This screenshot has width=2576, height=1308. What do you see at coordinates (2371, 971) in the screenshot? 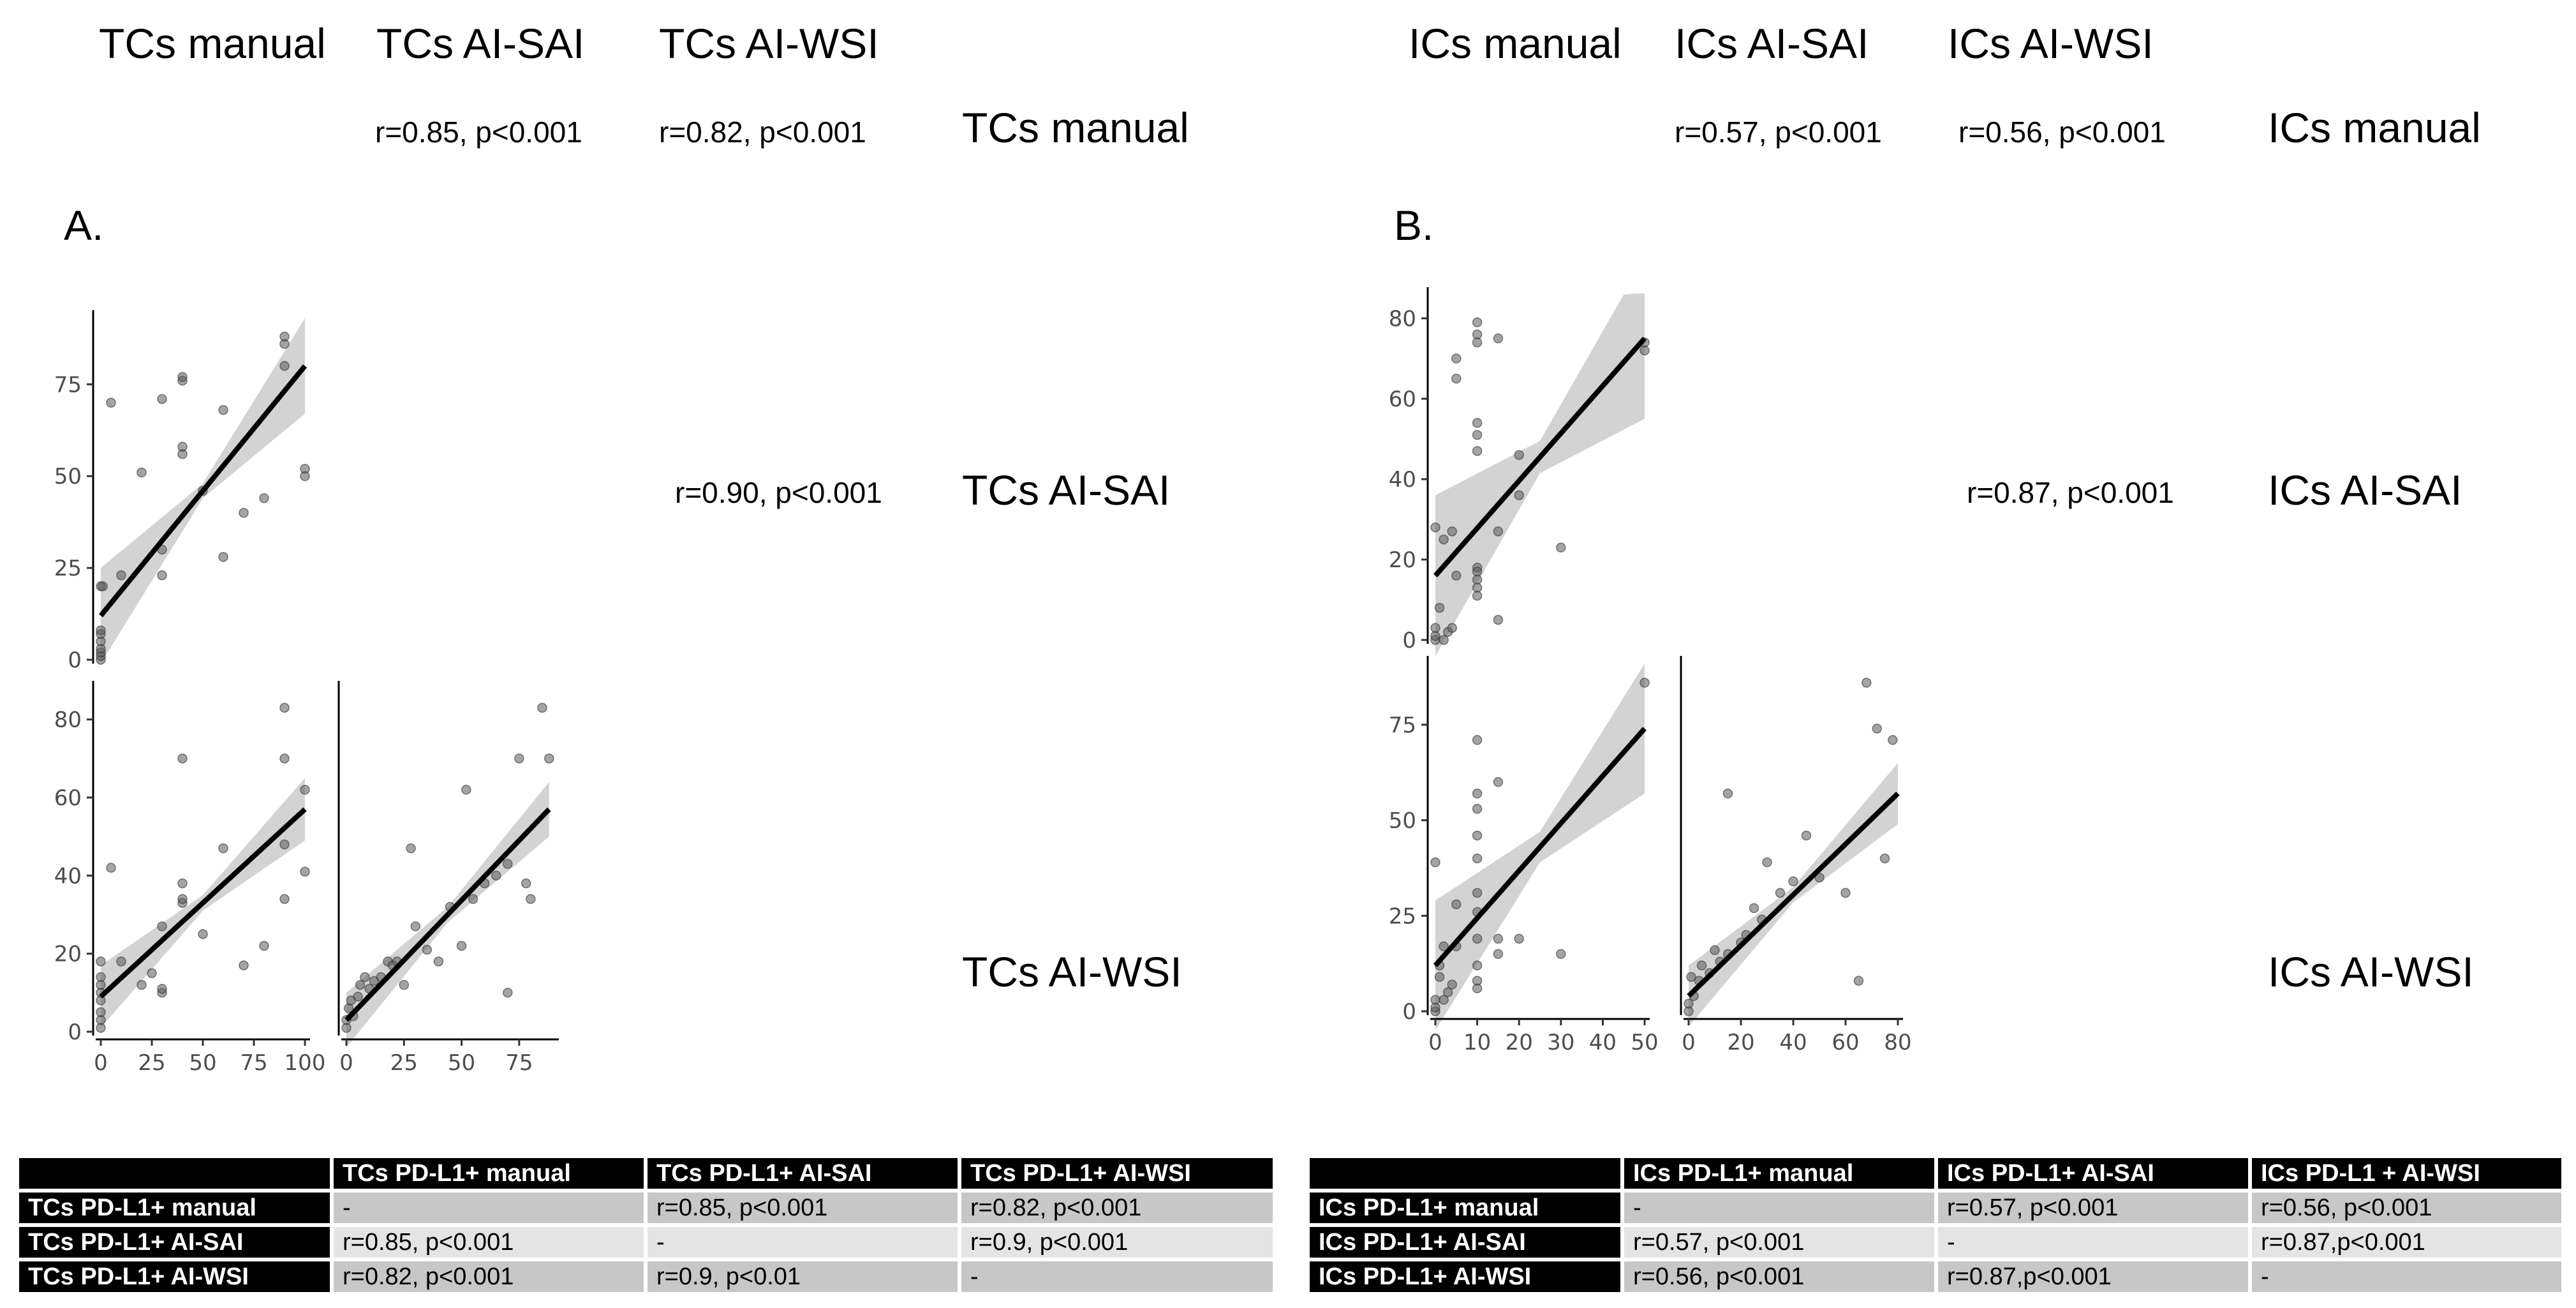
I see `panel-b-row-label-wsi: ICs AI-WSI` at bounding box center [2371, 971].